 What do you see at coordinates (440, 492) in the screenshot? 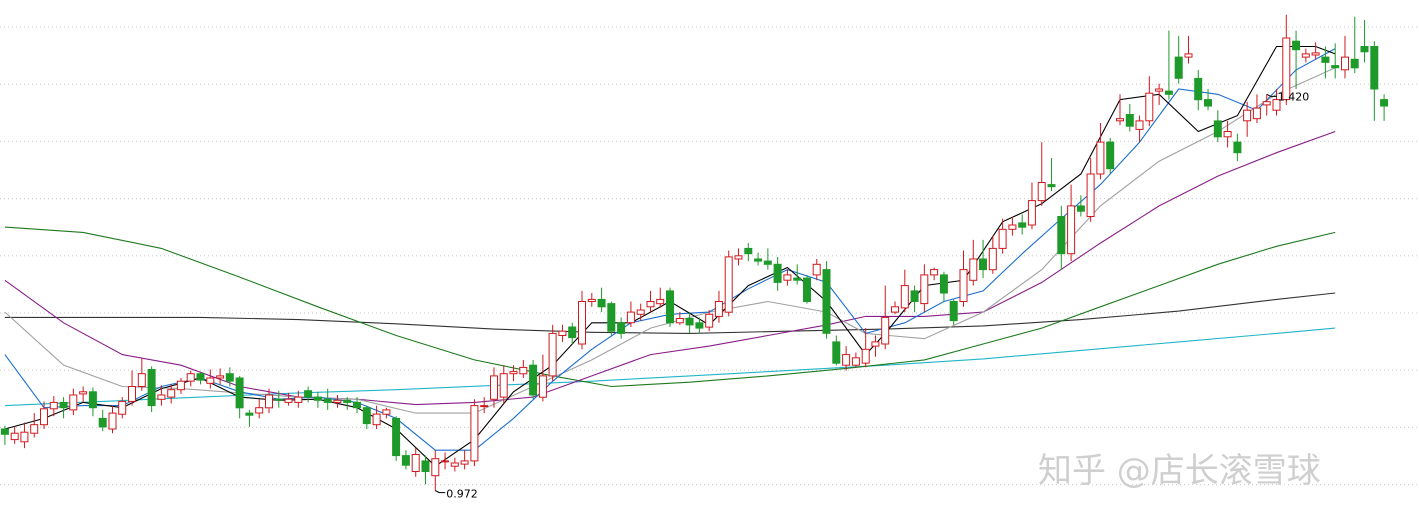
I see `low-marker-arrow` at bounding box center [440, 492].